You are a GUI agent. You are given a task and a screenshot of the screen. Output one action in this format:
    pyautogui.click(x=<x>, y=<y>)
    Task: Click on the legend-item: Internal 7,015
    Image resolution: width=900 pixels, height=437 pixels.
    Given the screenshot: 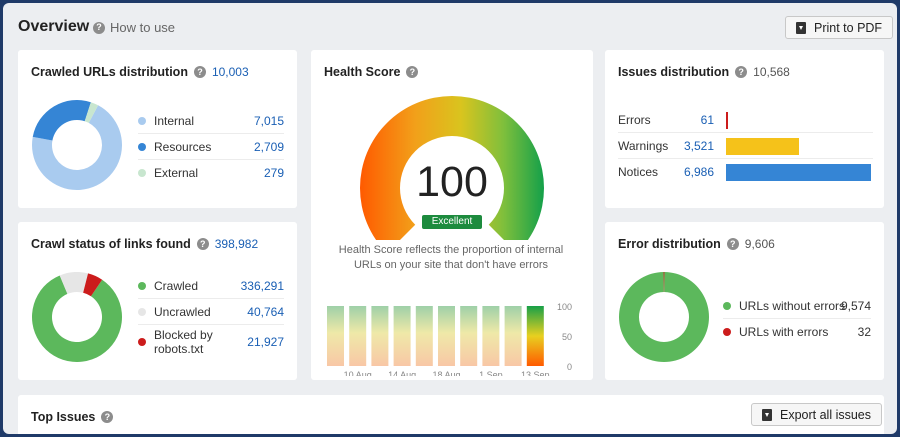 What is the action you would take?
    pyautogui.click(x=211, y=121)
    